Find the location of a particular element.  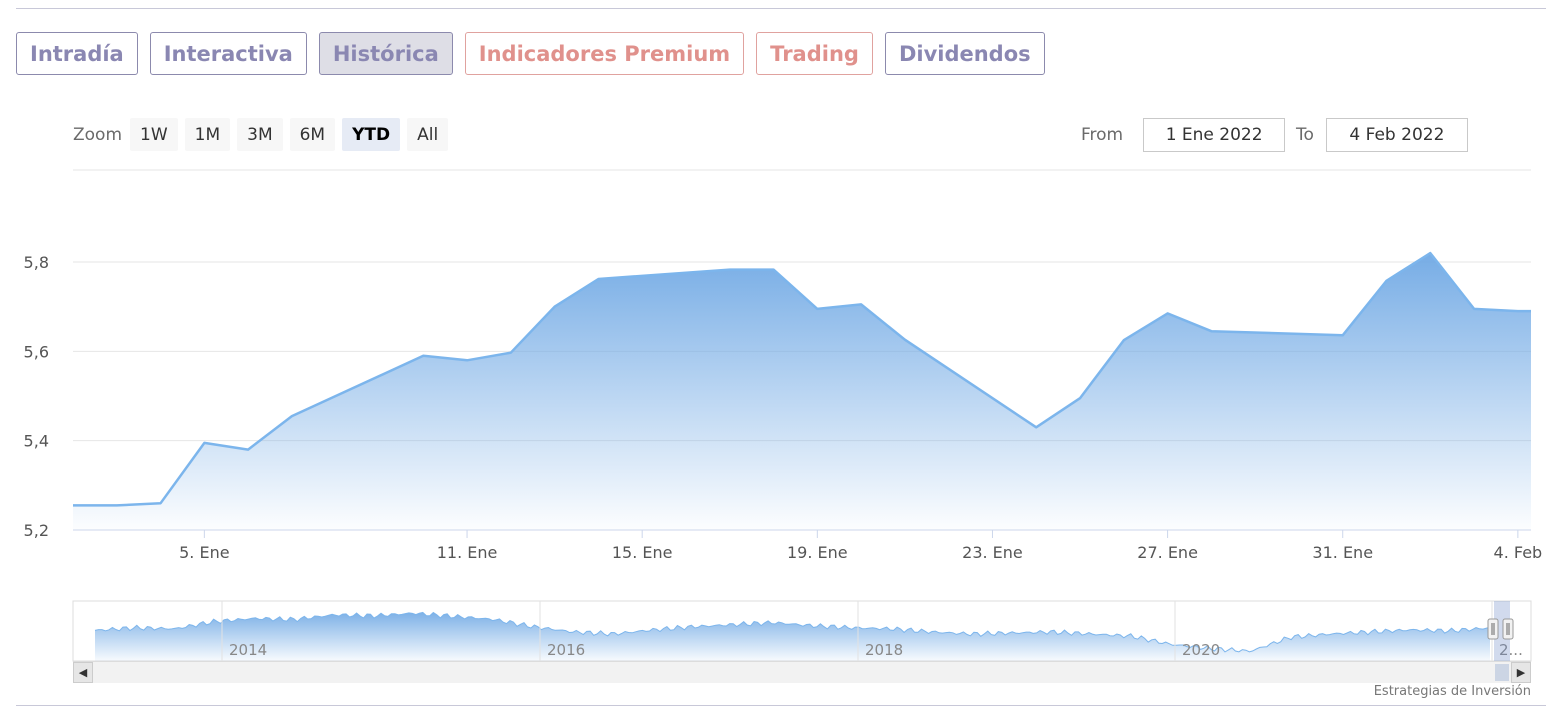

navigator-scrollbar: ◀ ▶ is located at coordinates (802, 672).